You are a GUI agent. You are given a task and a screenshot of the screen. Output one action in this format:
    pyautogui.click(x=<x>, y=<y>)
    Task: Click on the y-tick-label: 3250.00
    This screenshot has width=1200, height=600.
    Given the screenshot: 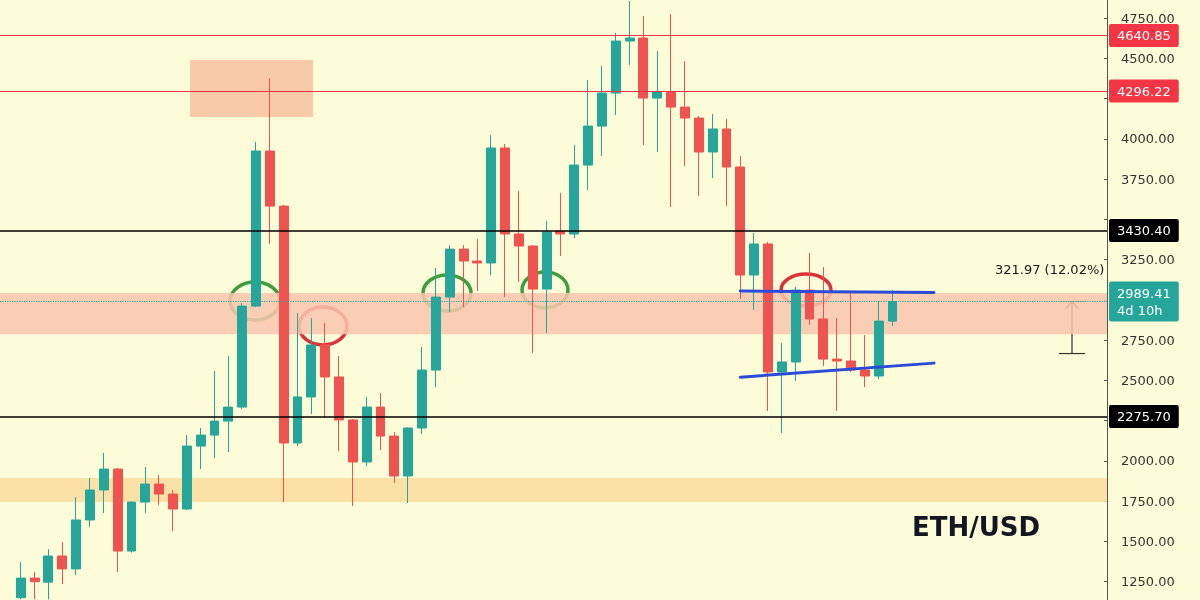 What is the action you would take?
    pyautogui.click(x=1148, y=260)
    